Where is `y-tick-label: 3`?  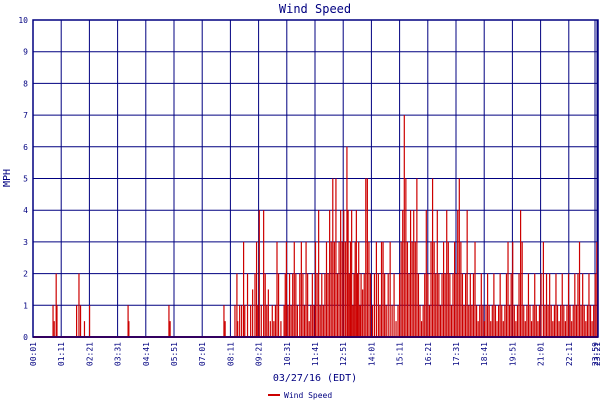 y-tick-label: 3 is located at coordinates (25, 242).